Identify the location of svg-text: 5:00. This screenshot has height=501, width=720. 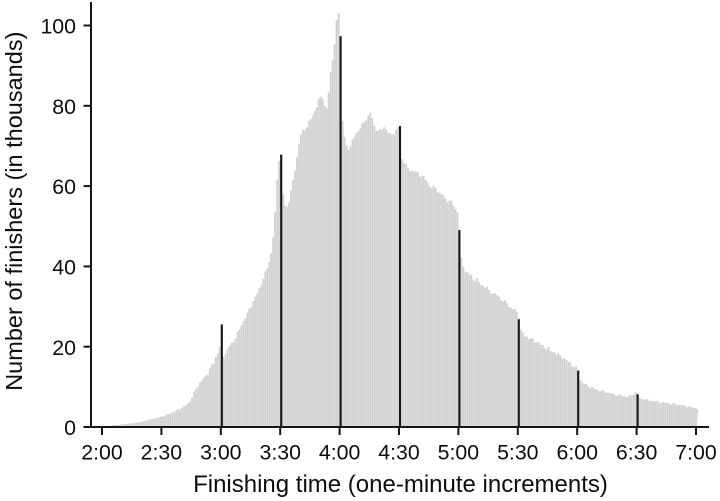
(459, 452).